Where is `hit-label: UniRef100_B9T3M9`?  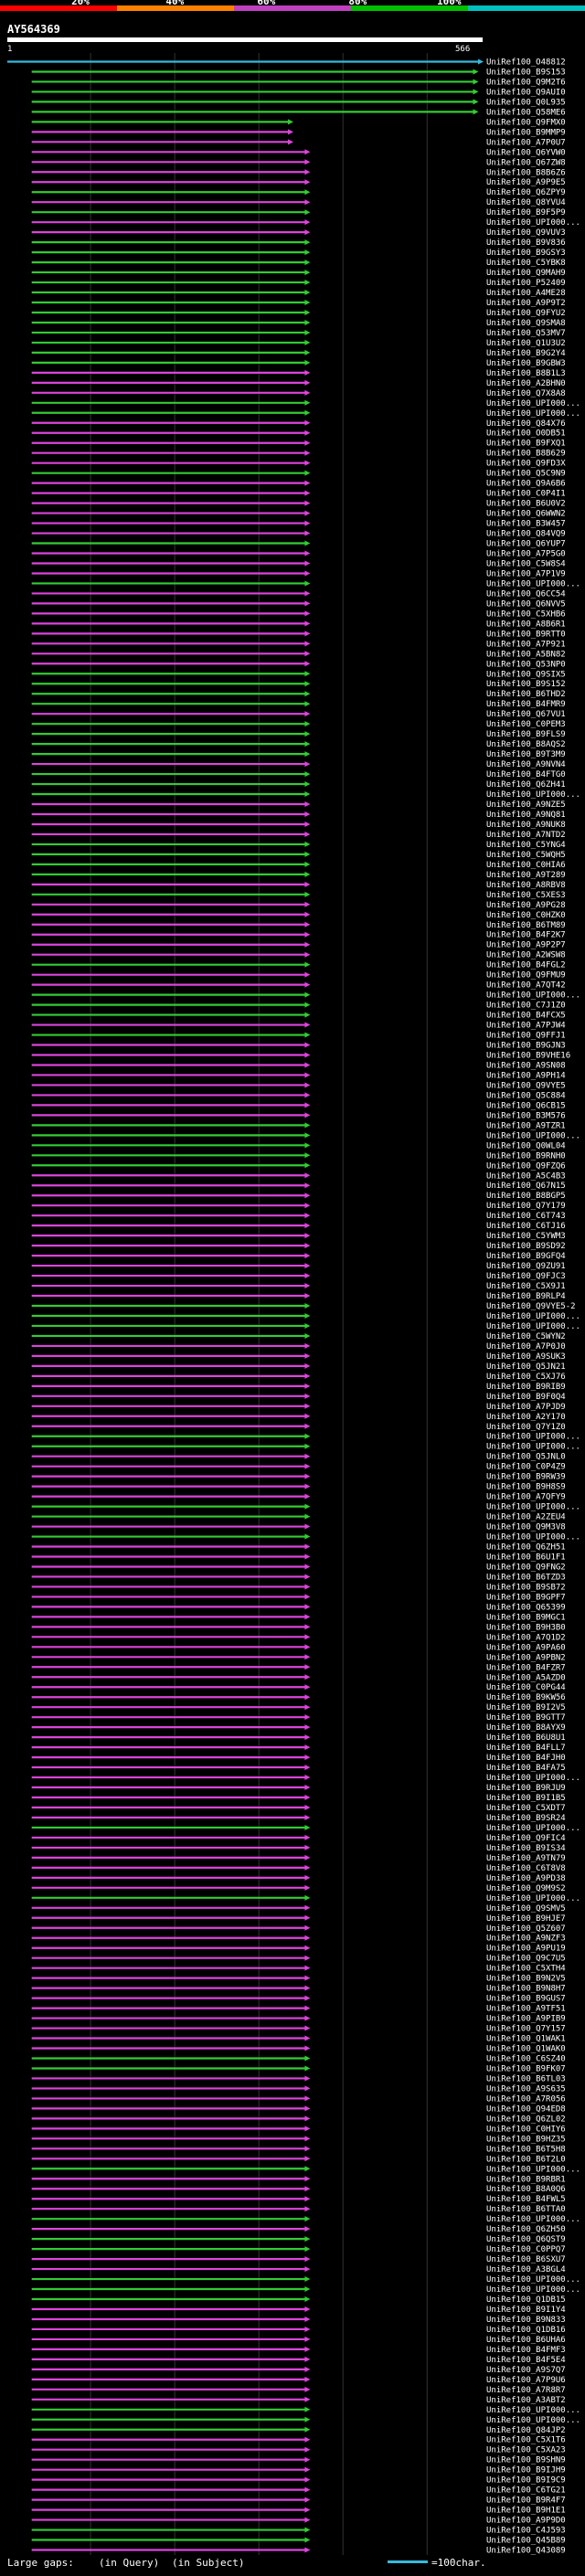 hit-label: UniRef100_B9T3M9 is located at coordinates (526, 754).